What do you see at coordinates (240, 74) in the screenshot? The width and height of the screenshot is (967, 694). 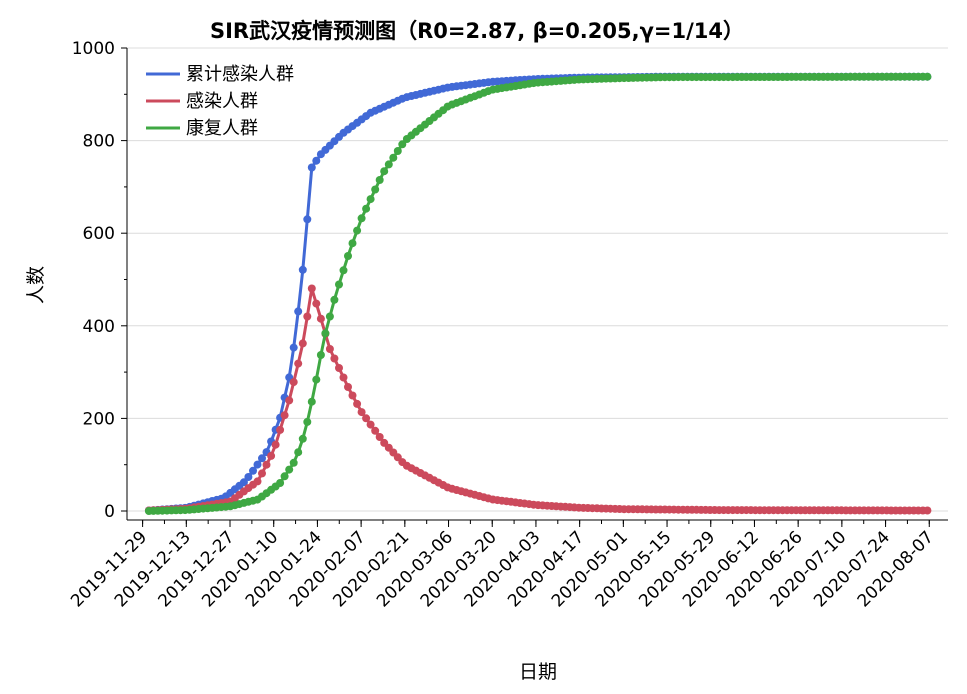 I see `legend-label: 累计感染人群` at bounding box center [240, 74].